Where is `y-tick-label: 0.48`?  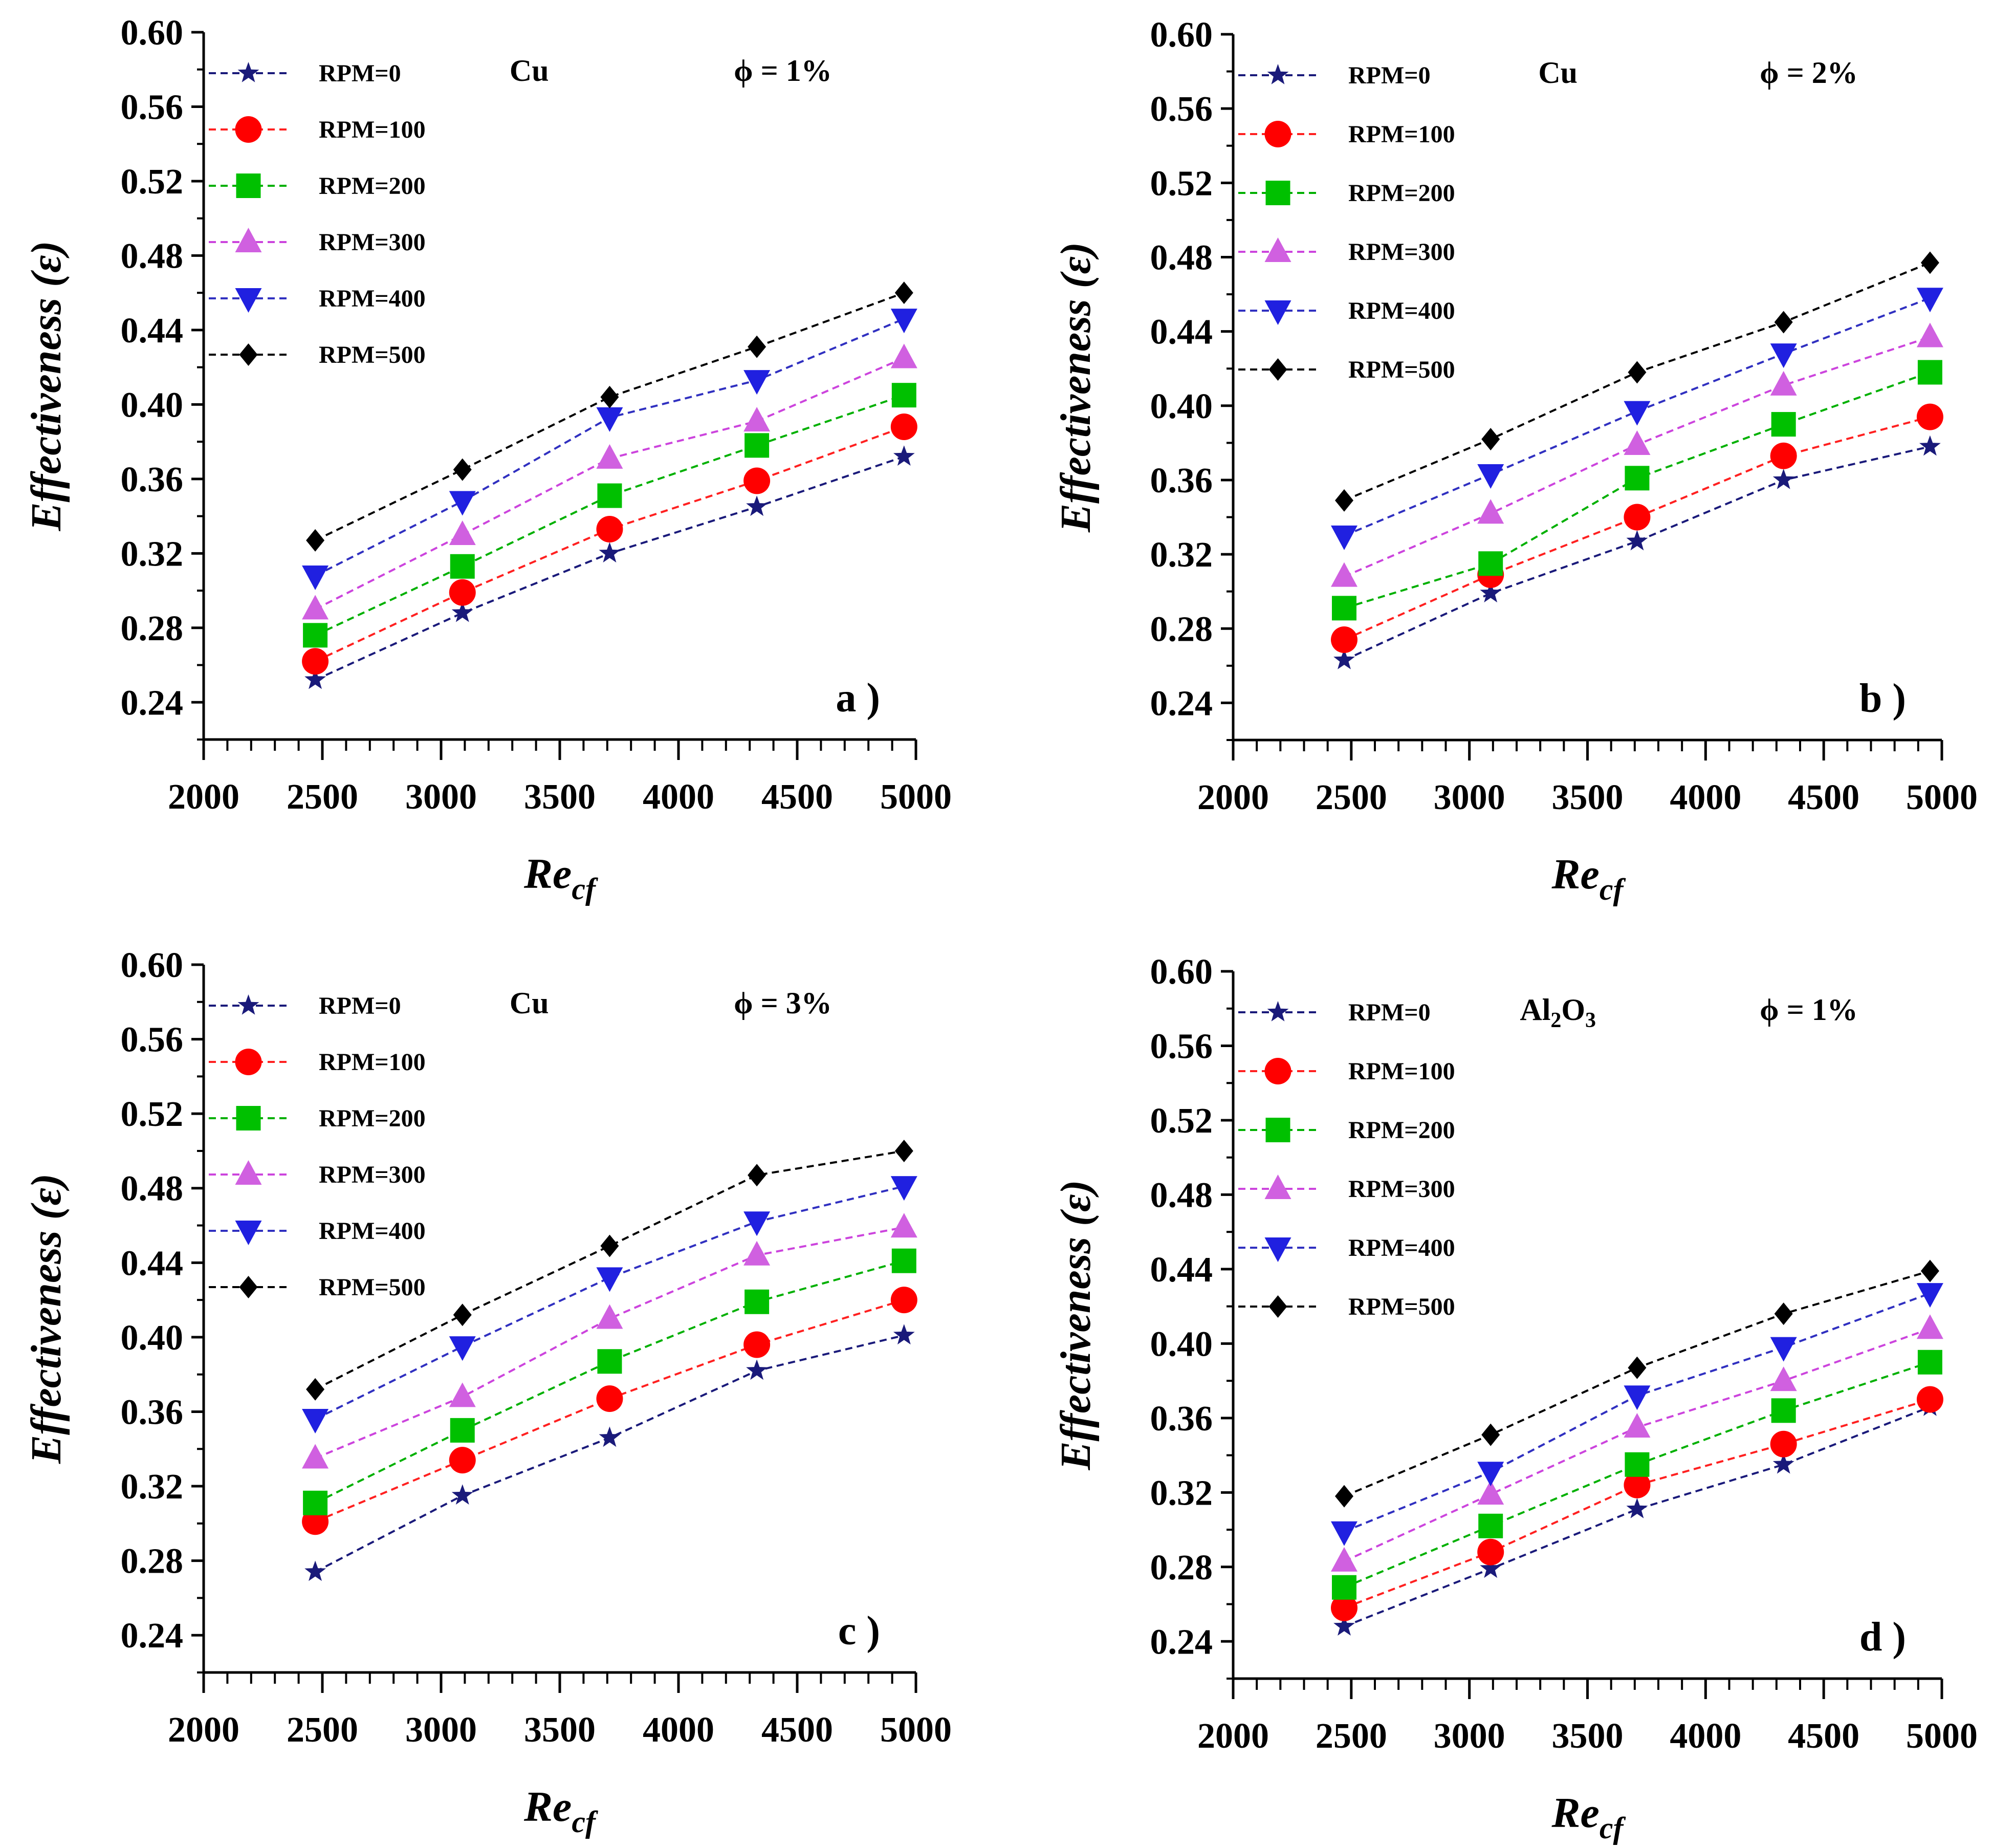
y-tick-label: 0.48 is located at coordinates (152, 256).